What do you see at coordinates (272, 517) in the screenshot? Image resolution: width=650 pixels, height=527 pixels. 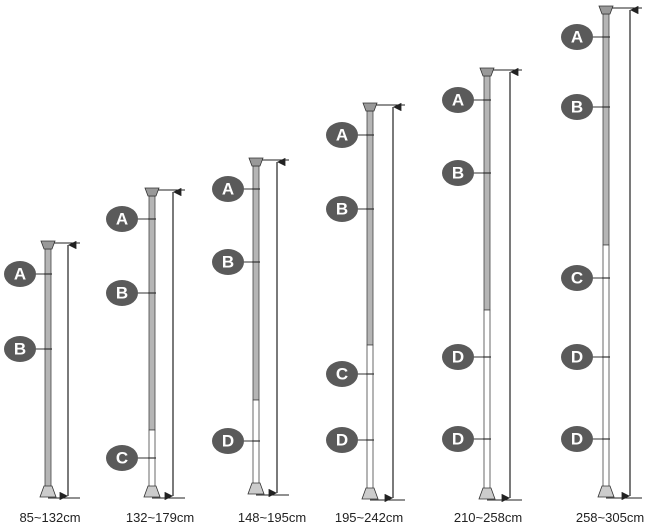 I see `size-label: 148~195cm` at bounding box center [272, 517].